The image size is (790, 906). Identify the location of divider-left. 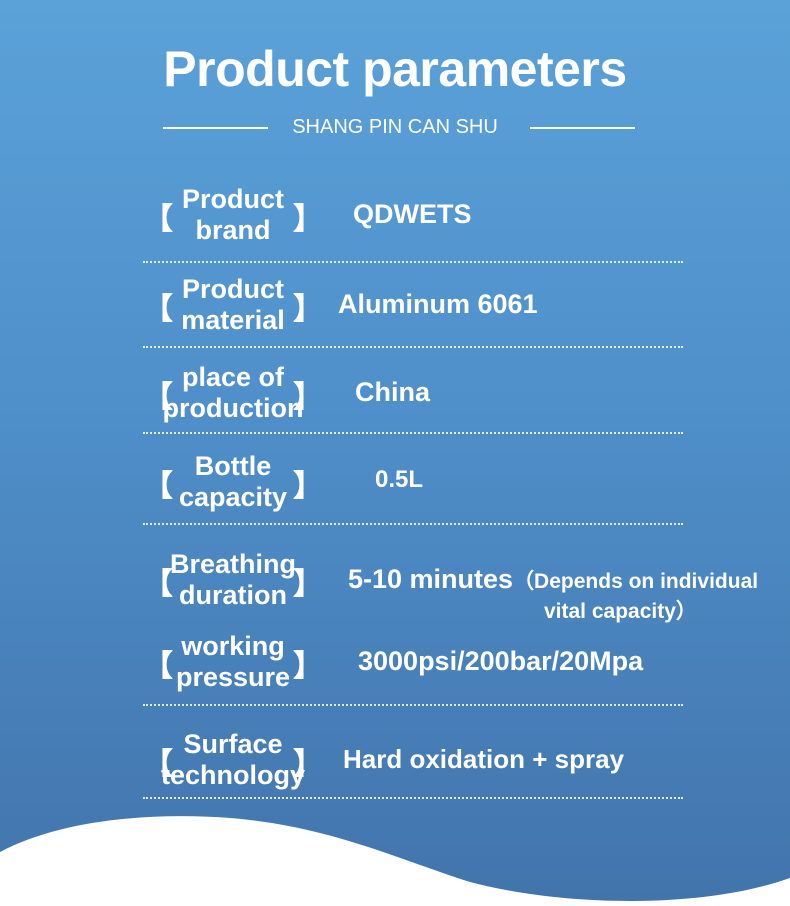
(215, 128).